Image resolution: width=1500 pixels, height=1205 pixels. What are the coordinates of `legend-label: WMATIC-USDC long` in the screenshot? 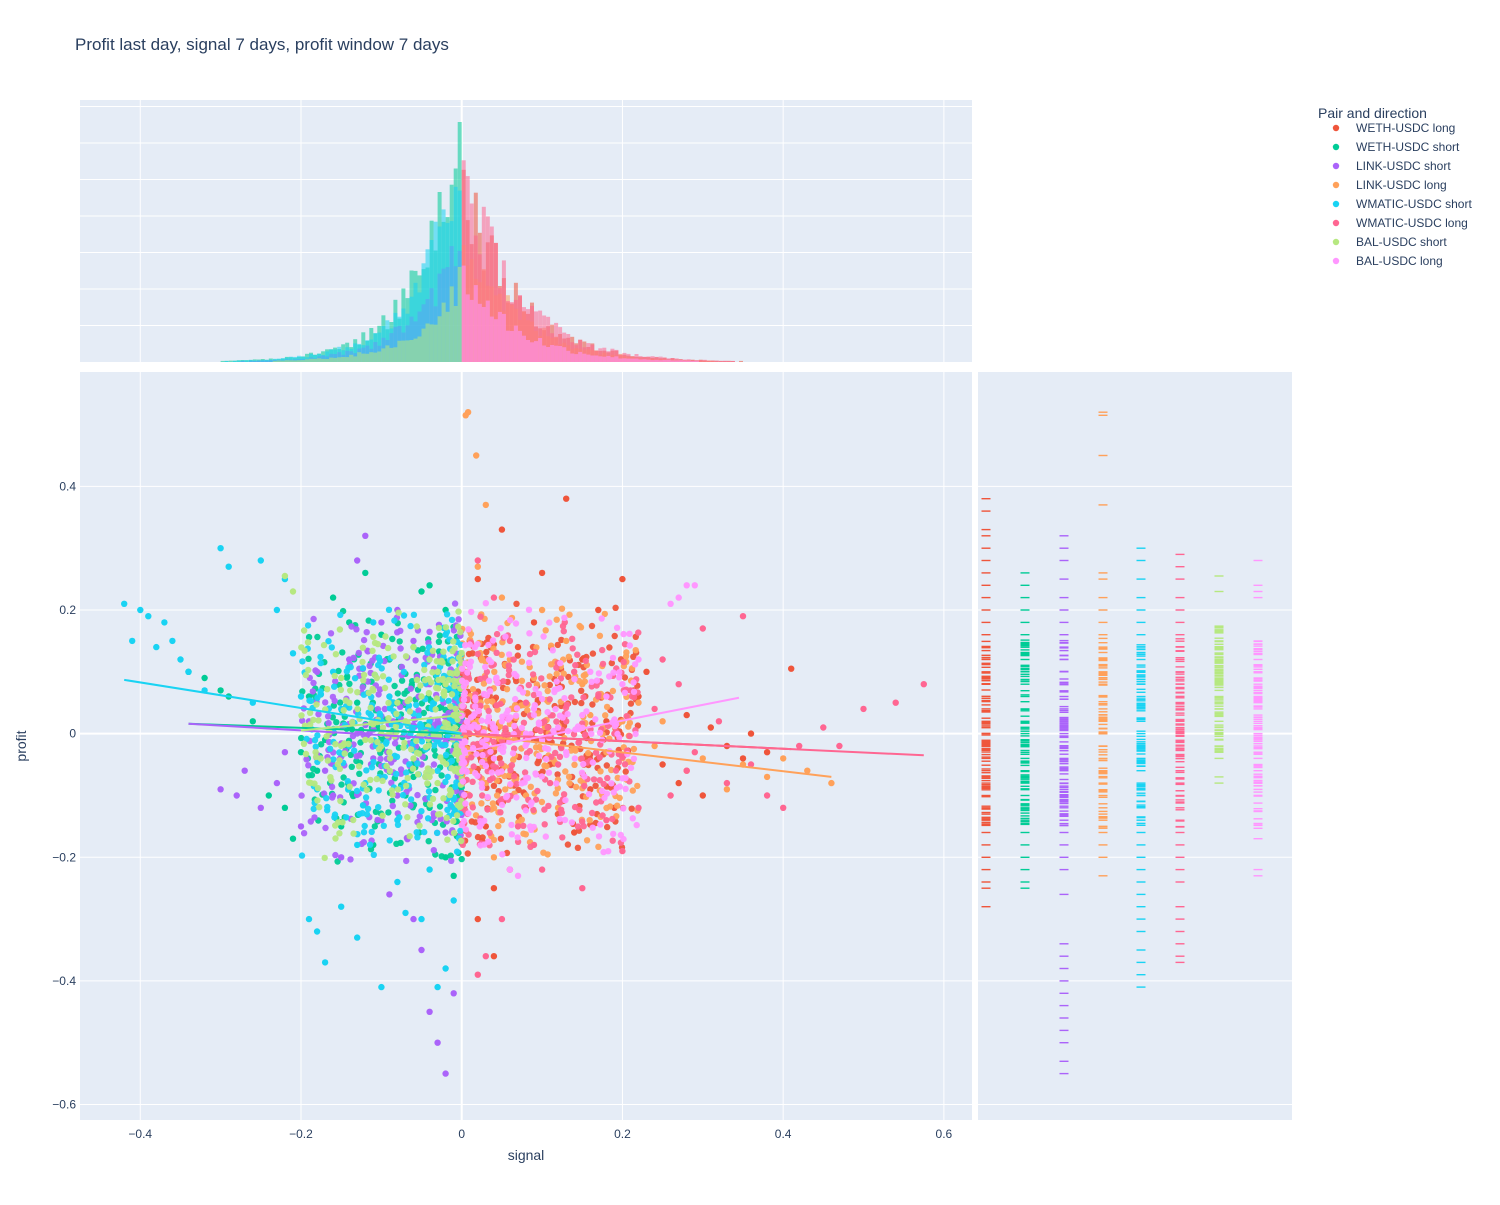 It's located at (1412, 223).